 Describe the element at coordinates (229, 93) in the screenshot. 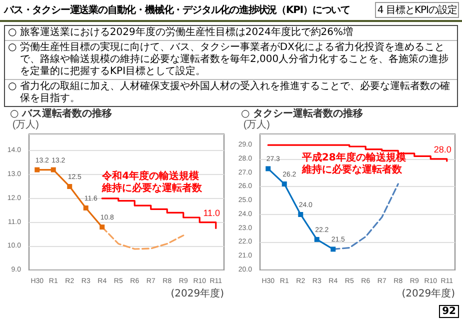

I see `text: ○ 省力化の取組に加え、人材確保支援や外国人材の受入れを推進することで、必要な運転者数の確保を目指す。` at that location.